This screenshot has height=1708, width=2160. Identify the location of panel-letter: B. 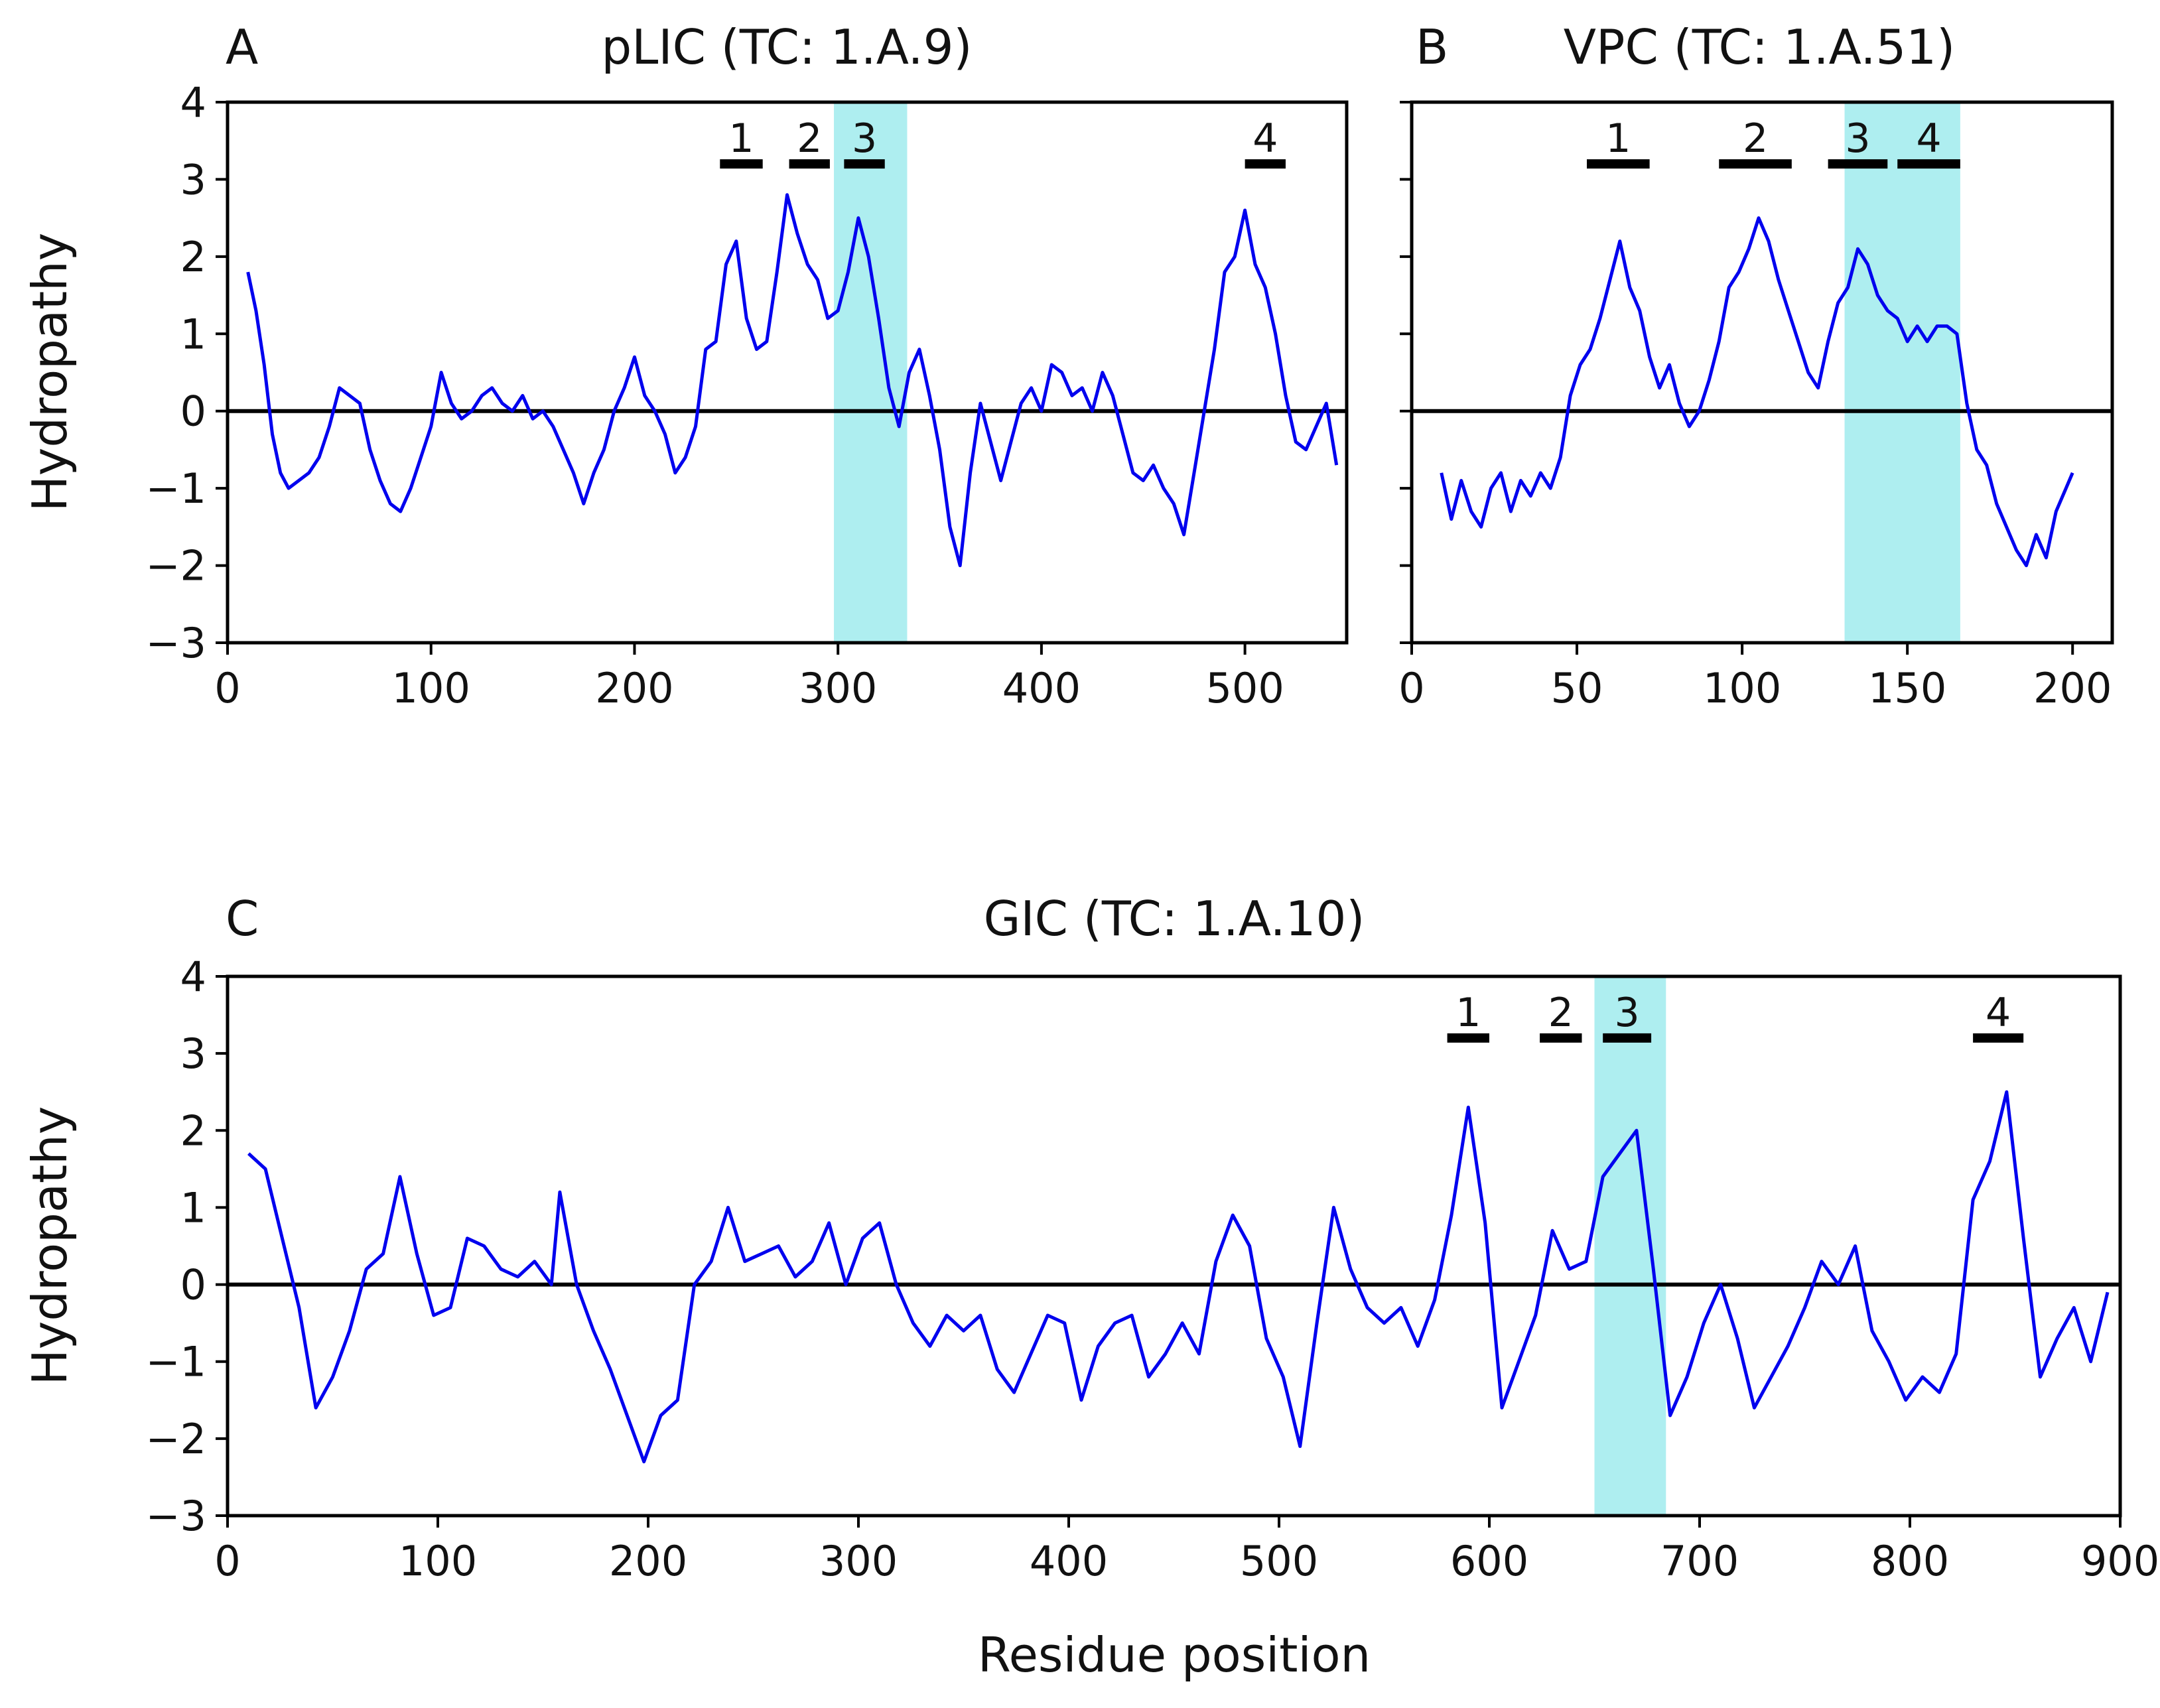
(1432, 47).